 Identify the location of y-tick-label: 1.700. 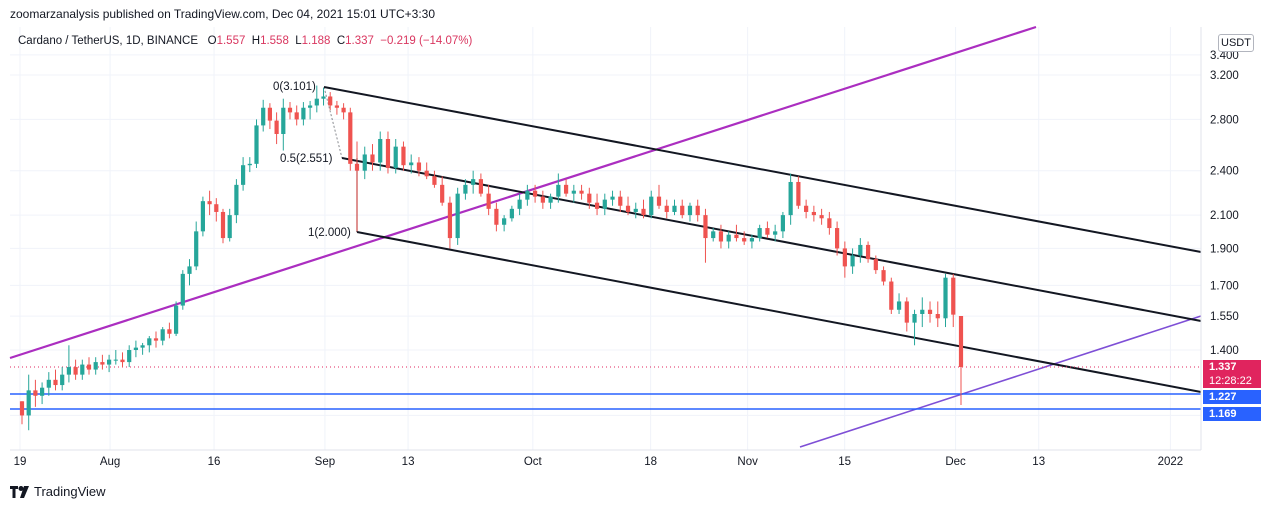
(1224, 286).